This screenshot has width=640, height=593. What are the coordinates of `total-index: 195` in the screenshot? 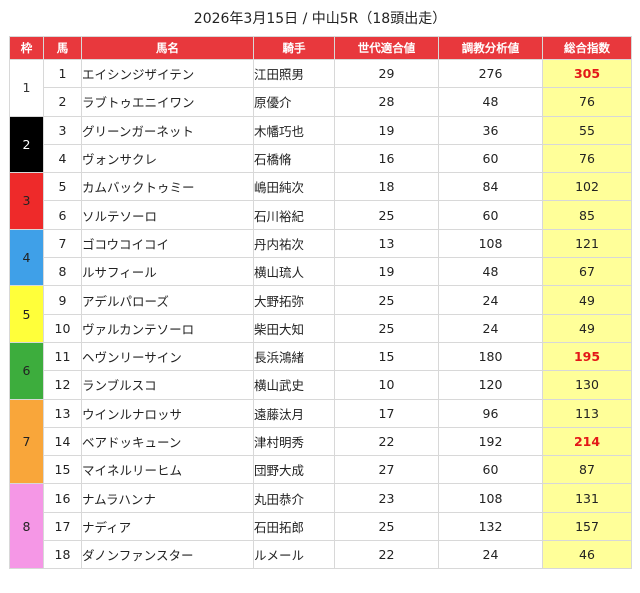 It's located at (587, 356).